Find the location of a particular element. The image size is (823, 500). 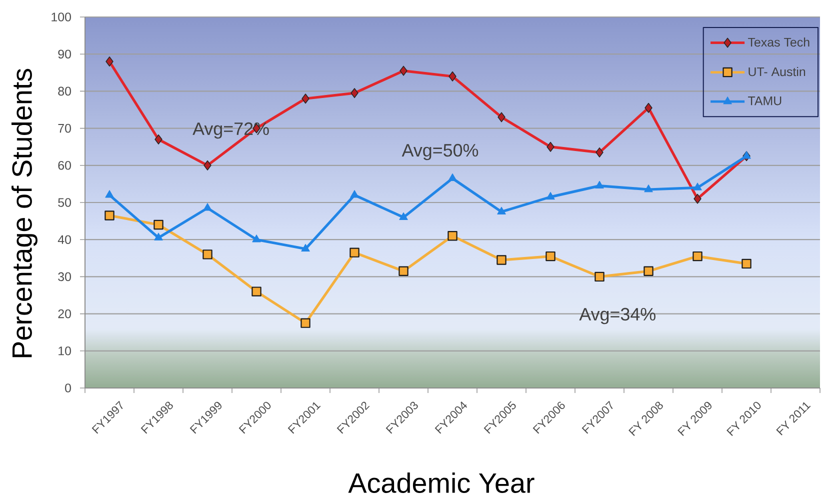

y-tick-label: 50 is located at coordinates (64, 202).